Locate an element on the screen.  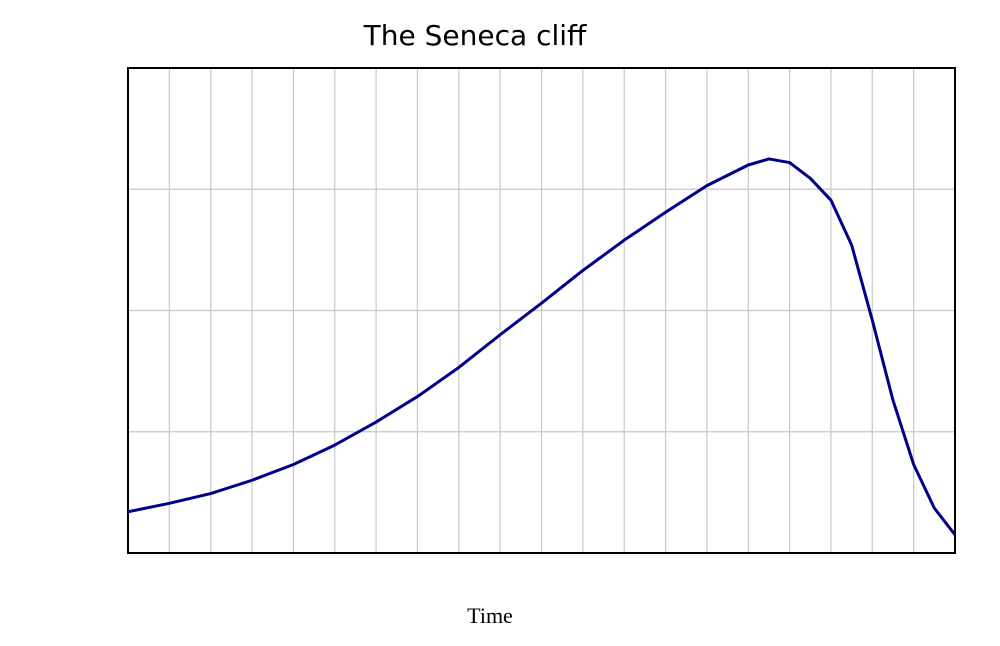
chart-title: The Seneca cliff is located at coordinates (475, 35).